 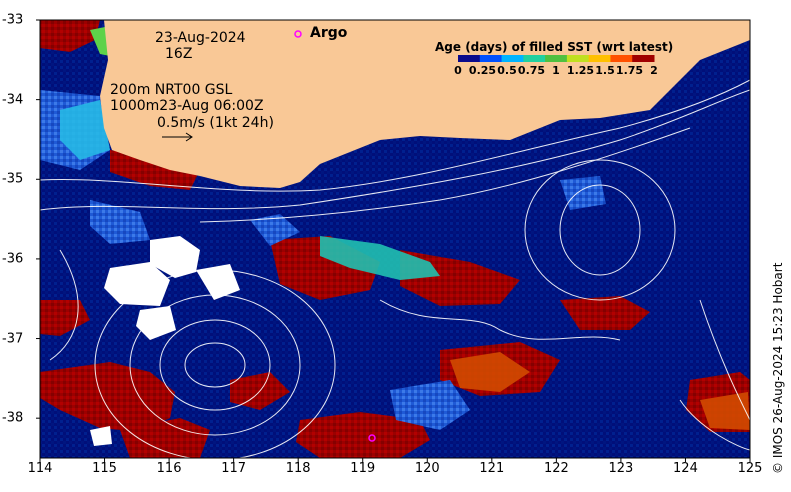 I want to click on colorbar-title: Age (days) of filled SST (wrt latest), so click(x=554, y=47).